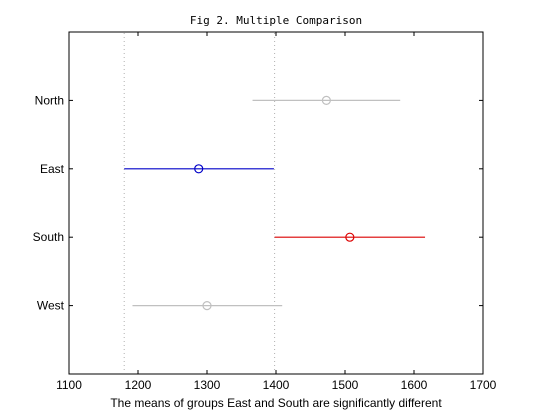 Image resolution: width=534 pixels, height=420 pixels. I want to click on x-tick-labels: 1100 1200 1300 1400 1500 1600 1700, so click(276, 385).